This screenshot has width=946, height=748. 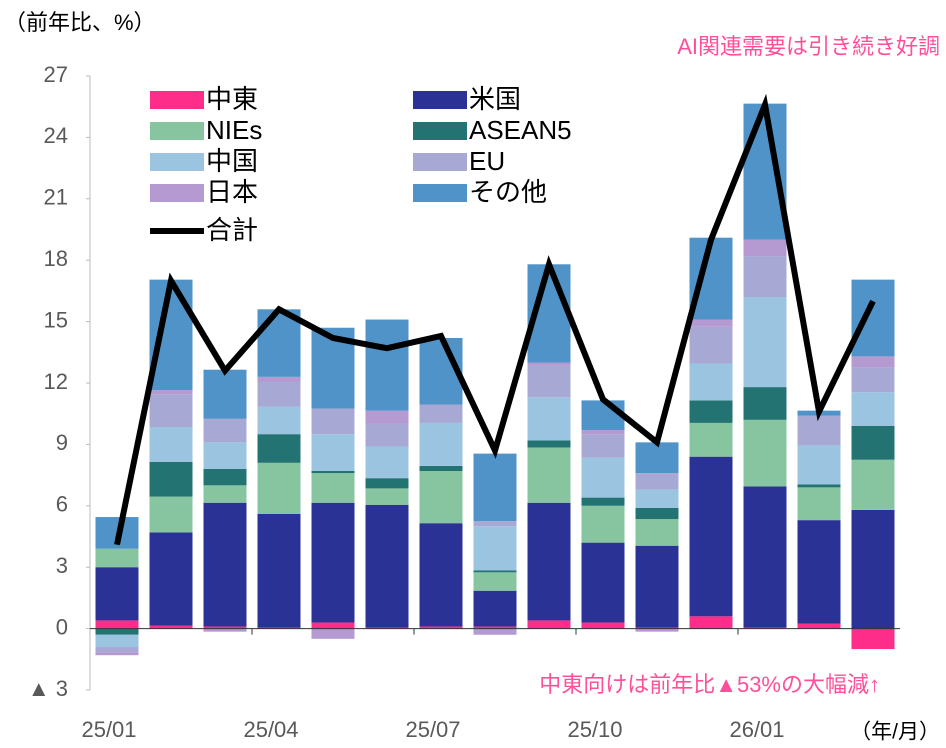 What do you see at coordinates (232, 230) in the screenshot?
I see `legend-label: 合計` at bounding box center [232, 230].